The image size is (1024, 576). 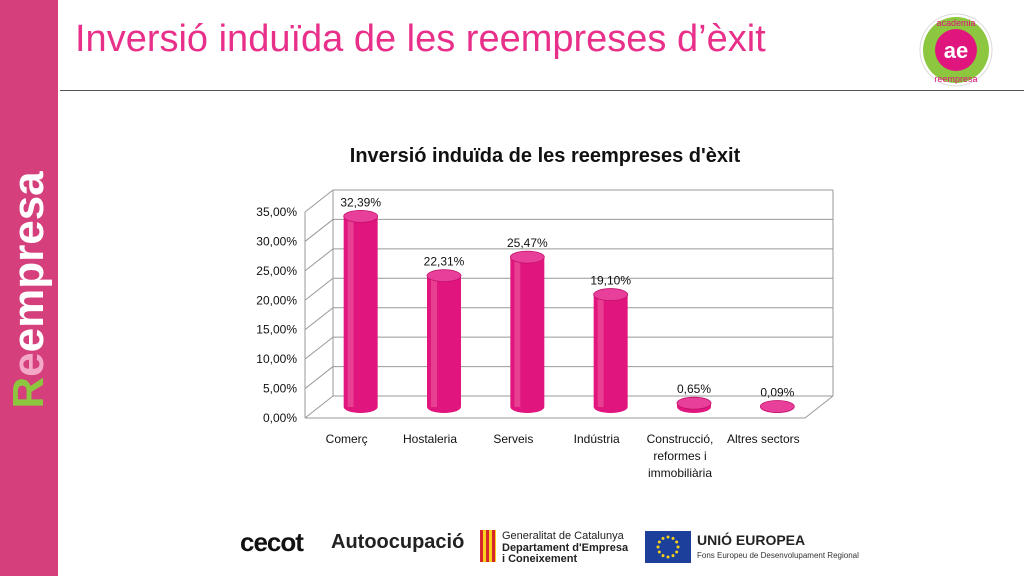 I want to click on y-tick-label: 20,00%, so click(x=276, y=300).